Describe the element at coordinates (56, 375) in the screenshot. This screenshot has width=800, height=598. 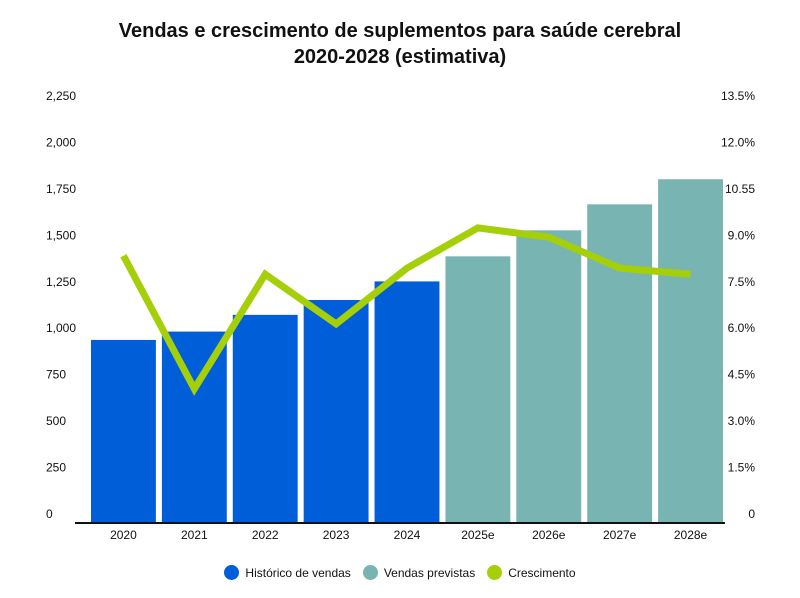
I see `y-left-tick-label: 750` at that location.